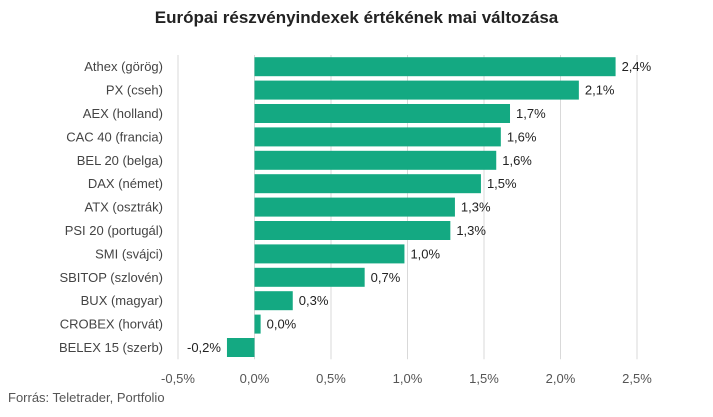  I want to click on category-label: PX (cseh), so click(134, 90).